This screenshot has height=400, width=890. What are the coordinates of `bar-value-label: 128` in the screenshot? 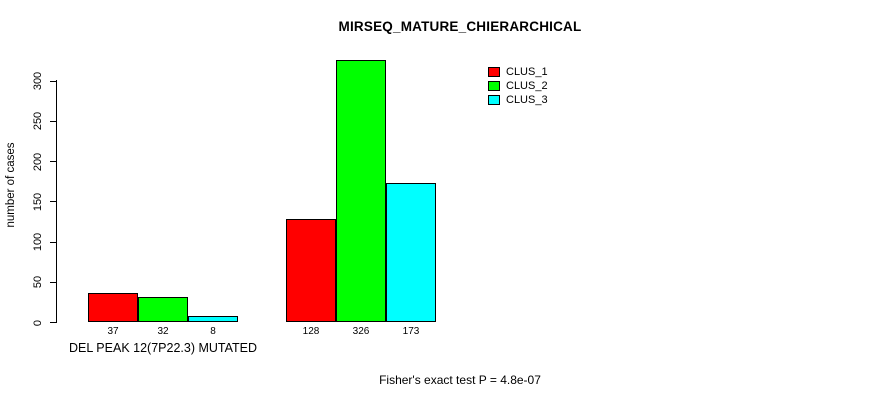 It's located at (311, 331).